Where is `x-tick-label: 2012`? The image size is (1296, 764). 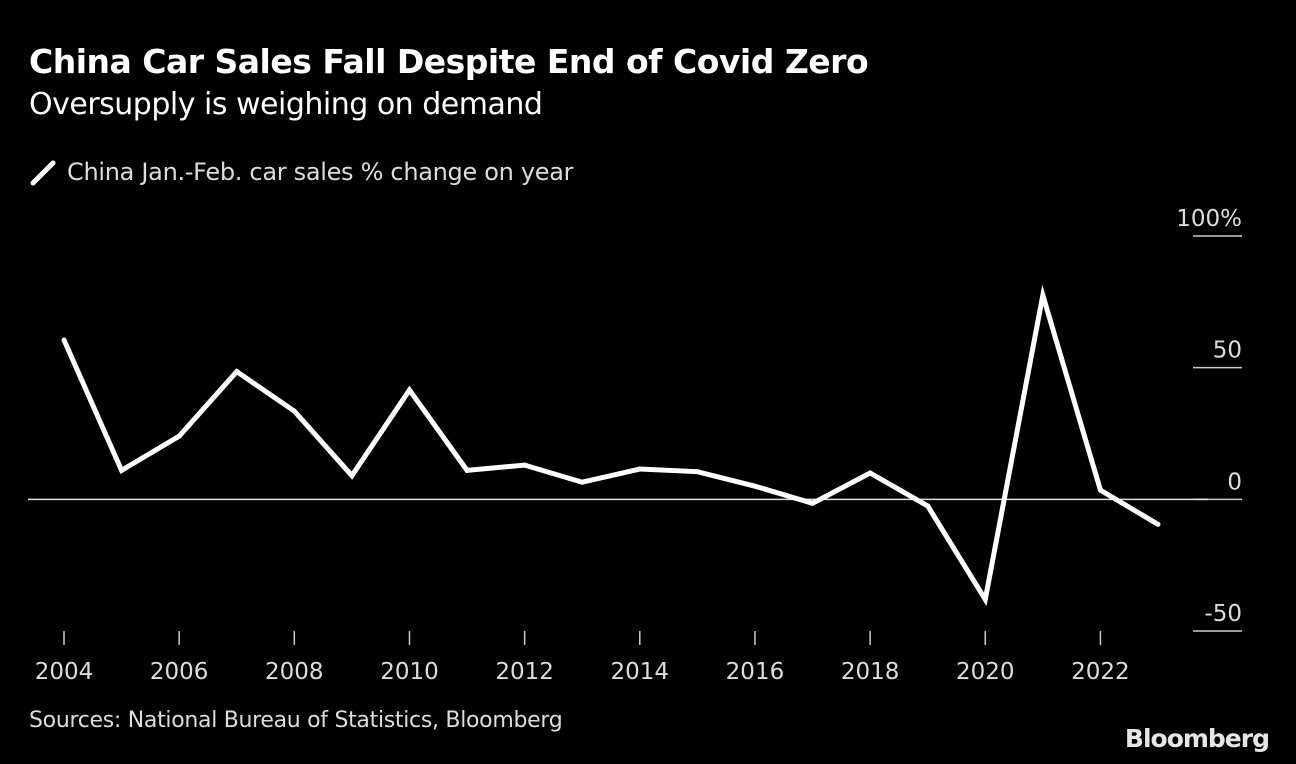 x-tick-label: 2012 is located at coordinates (524, 672).